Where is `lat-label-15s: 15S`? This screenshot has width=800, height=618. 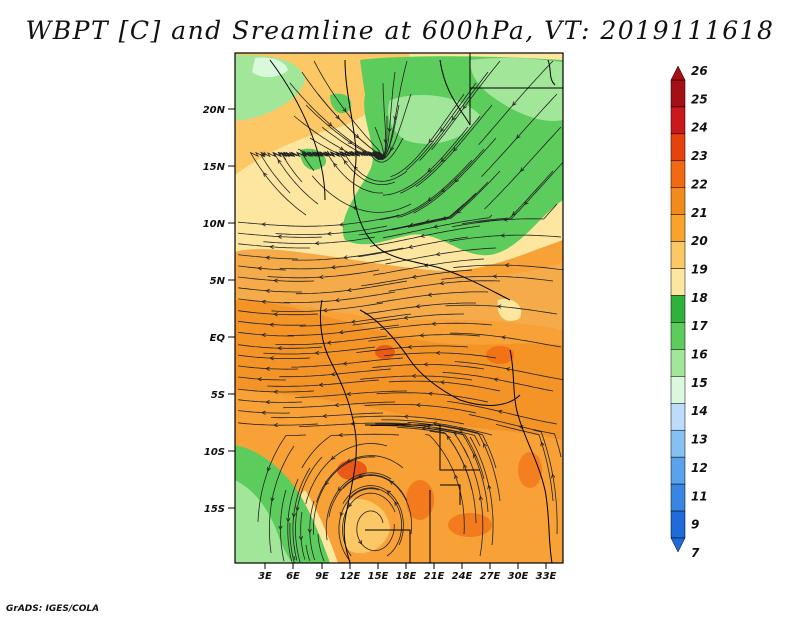
lat-label-15s: 15S is located at coordinates (214, 509).